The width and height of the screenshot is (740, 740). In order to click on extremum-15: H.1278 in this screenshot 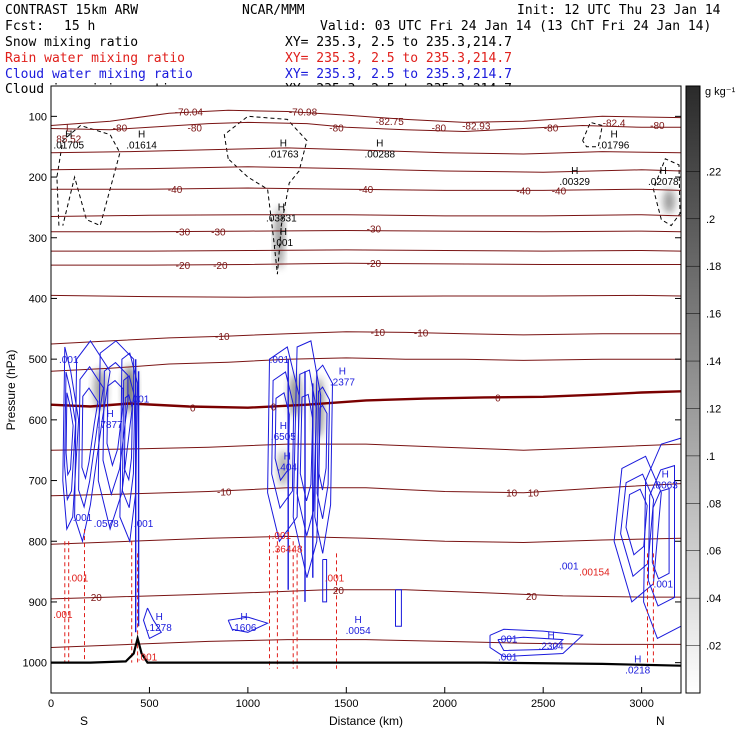, I will do `click(159, 623)`.